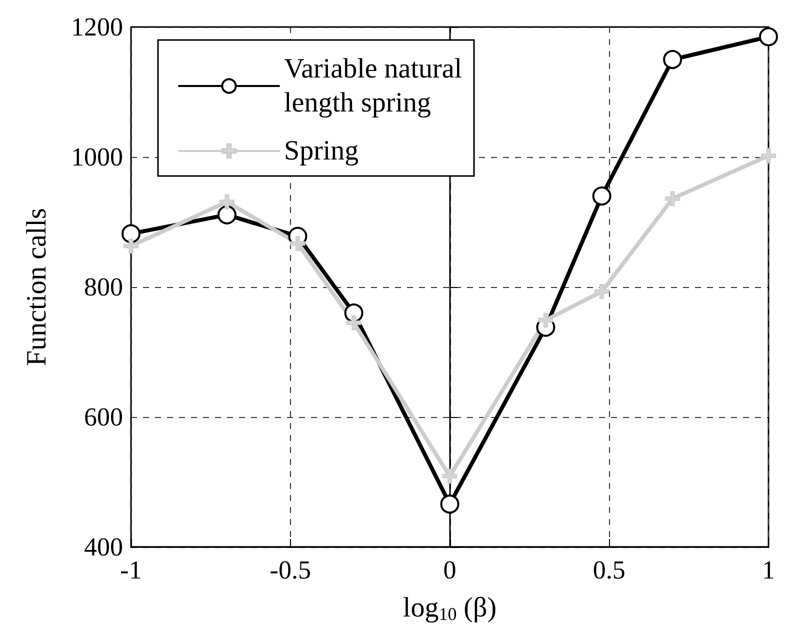 The width and height of the screenshot is (786, 640). What do you see at coordinates (321, 151) in the screenshot?
I see `legend-label: Spring` at bounding box center [321, 151].